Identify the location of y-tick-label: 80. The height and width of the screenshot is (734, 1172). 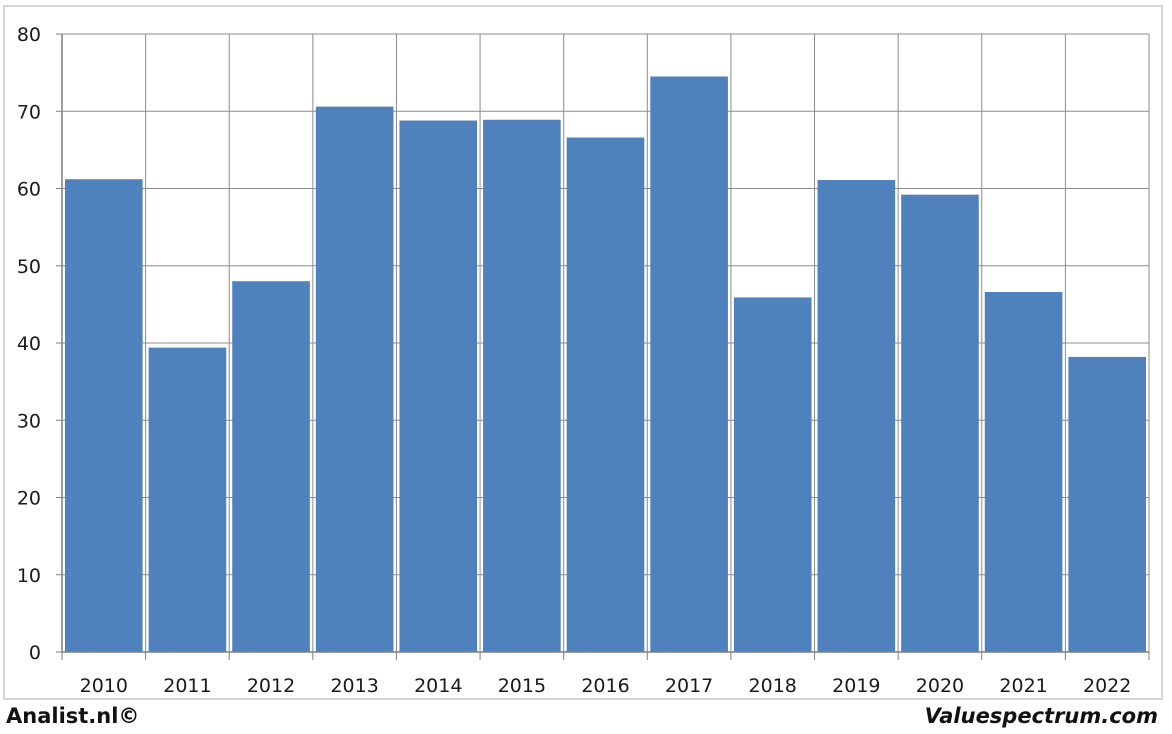
(29, 35).